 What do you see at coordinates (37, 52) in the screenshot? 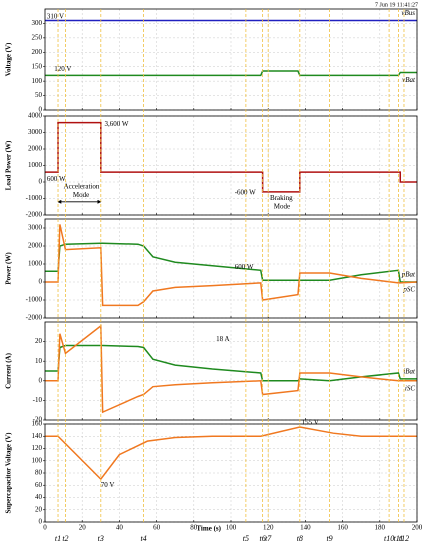
I see `y-tick-label: 200` at bounding box center [37, 52].